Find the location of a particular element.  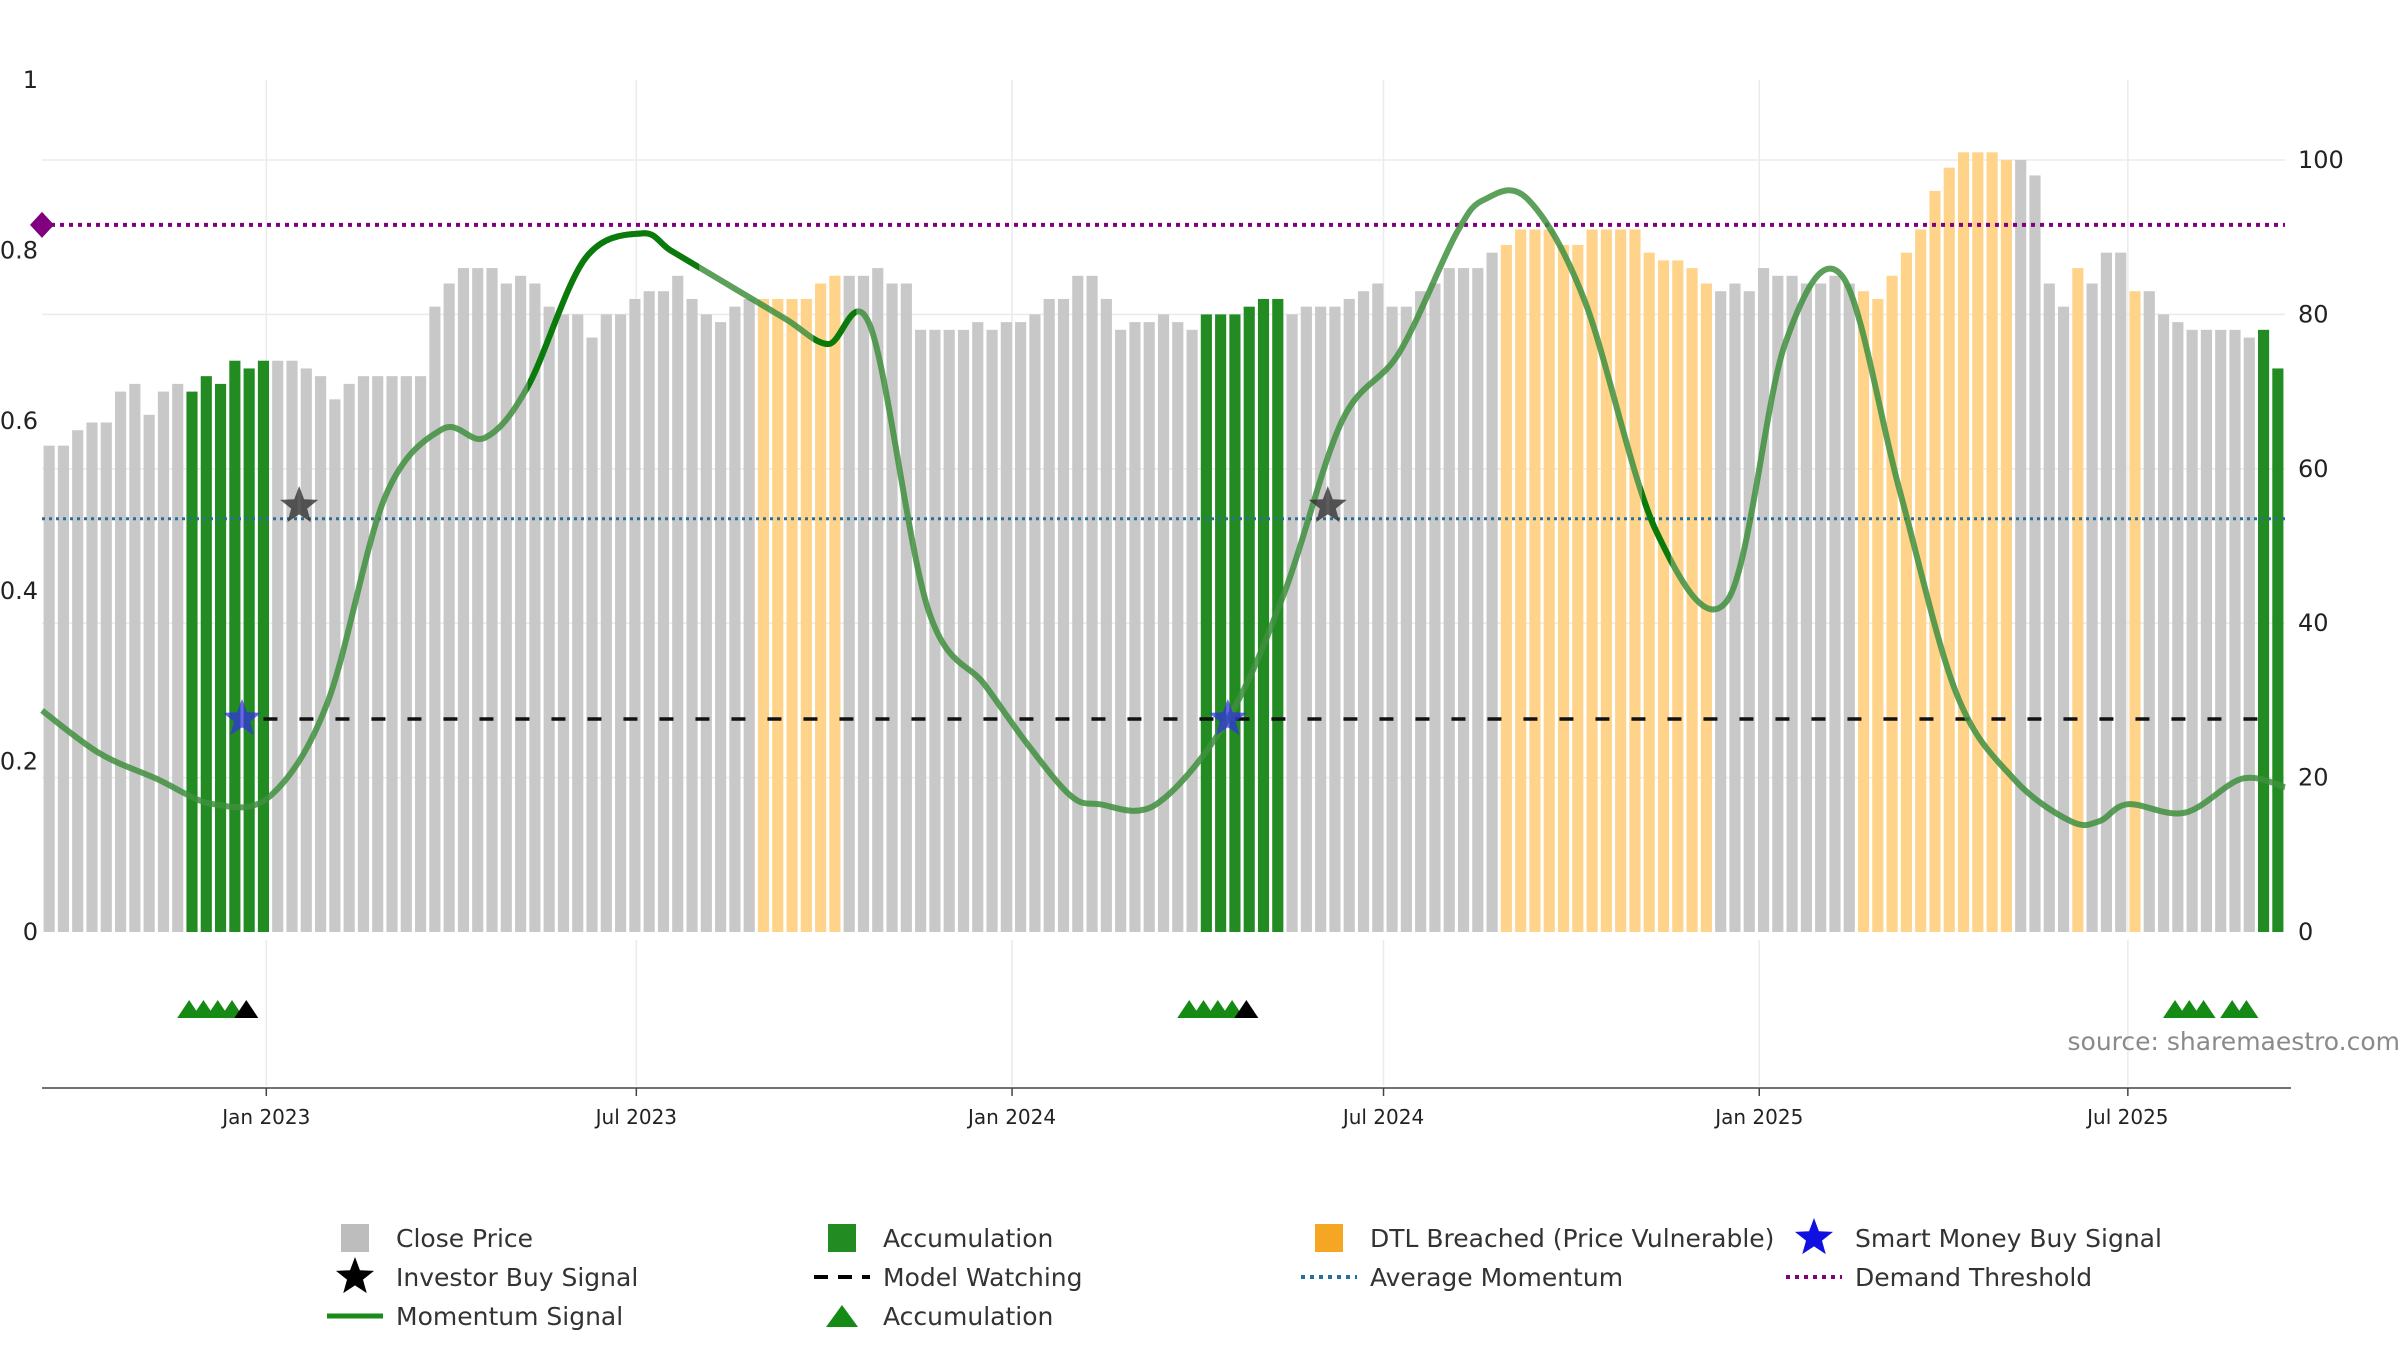

signal-markers is located at coordinates (784, 611).